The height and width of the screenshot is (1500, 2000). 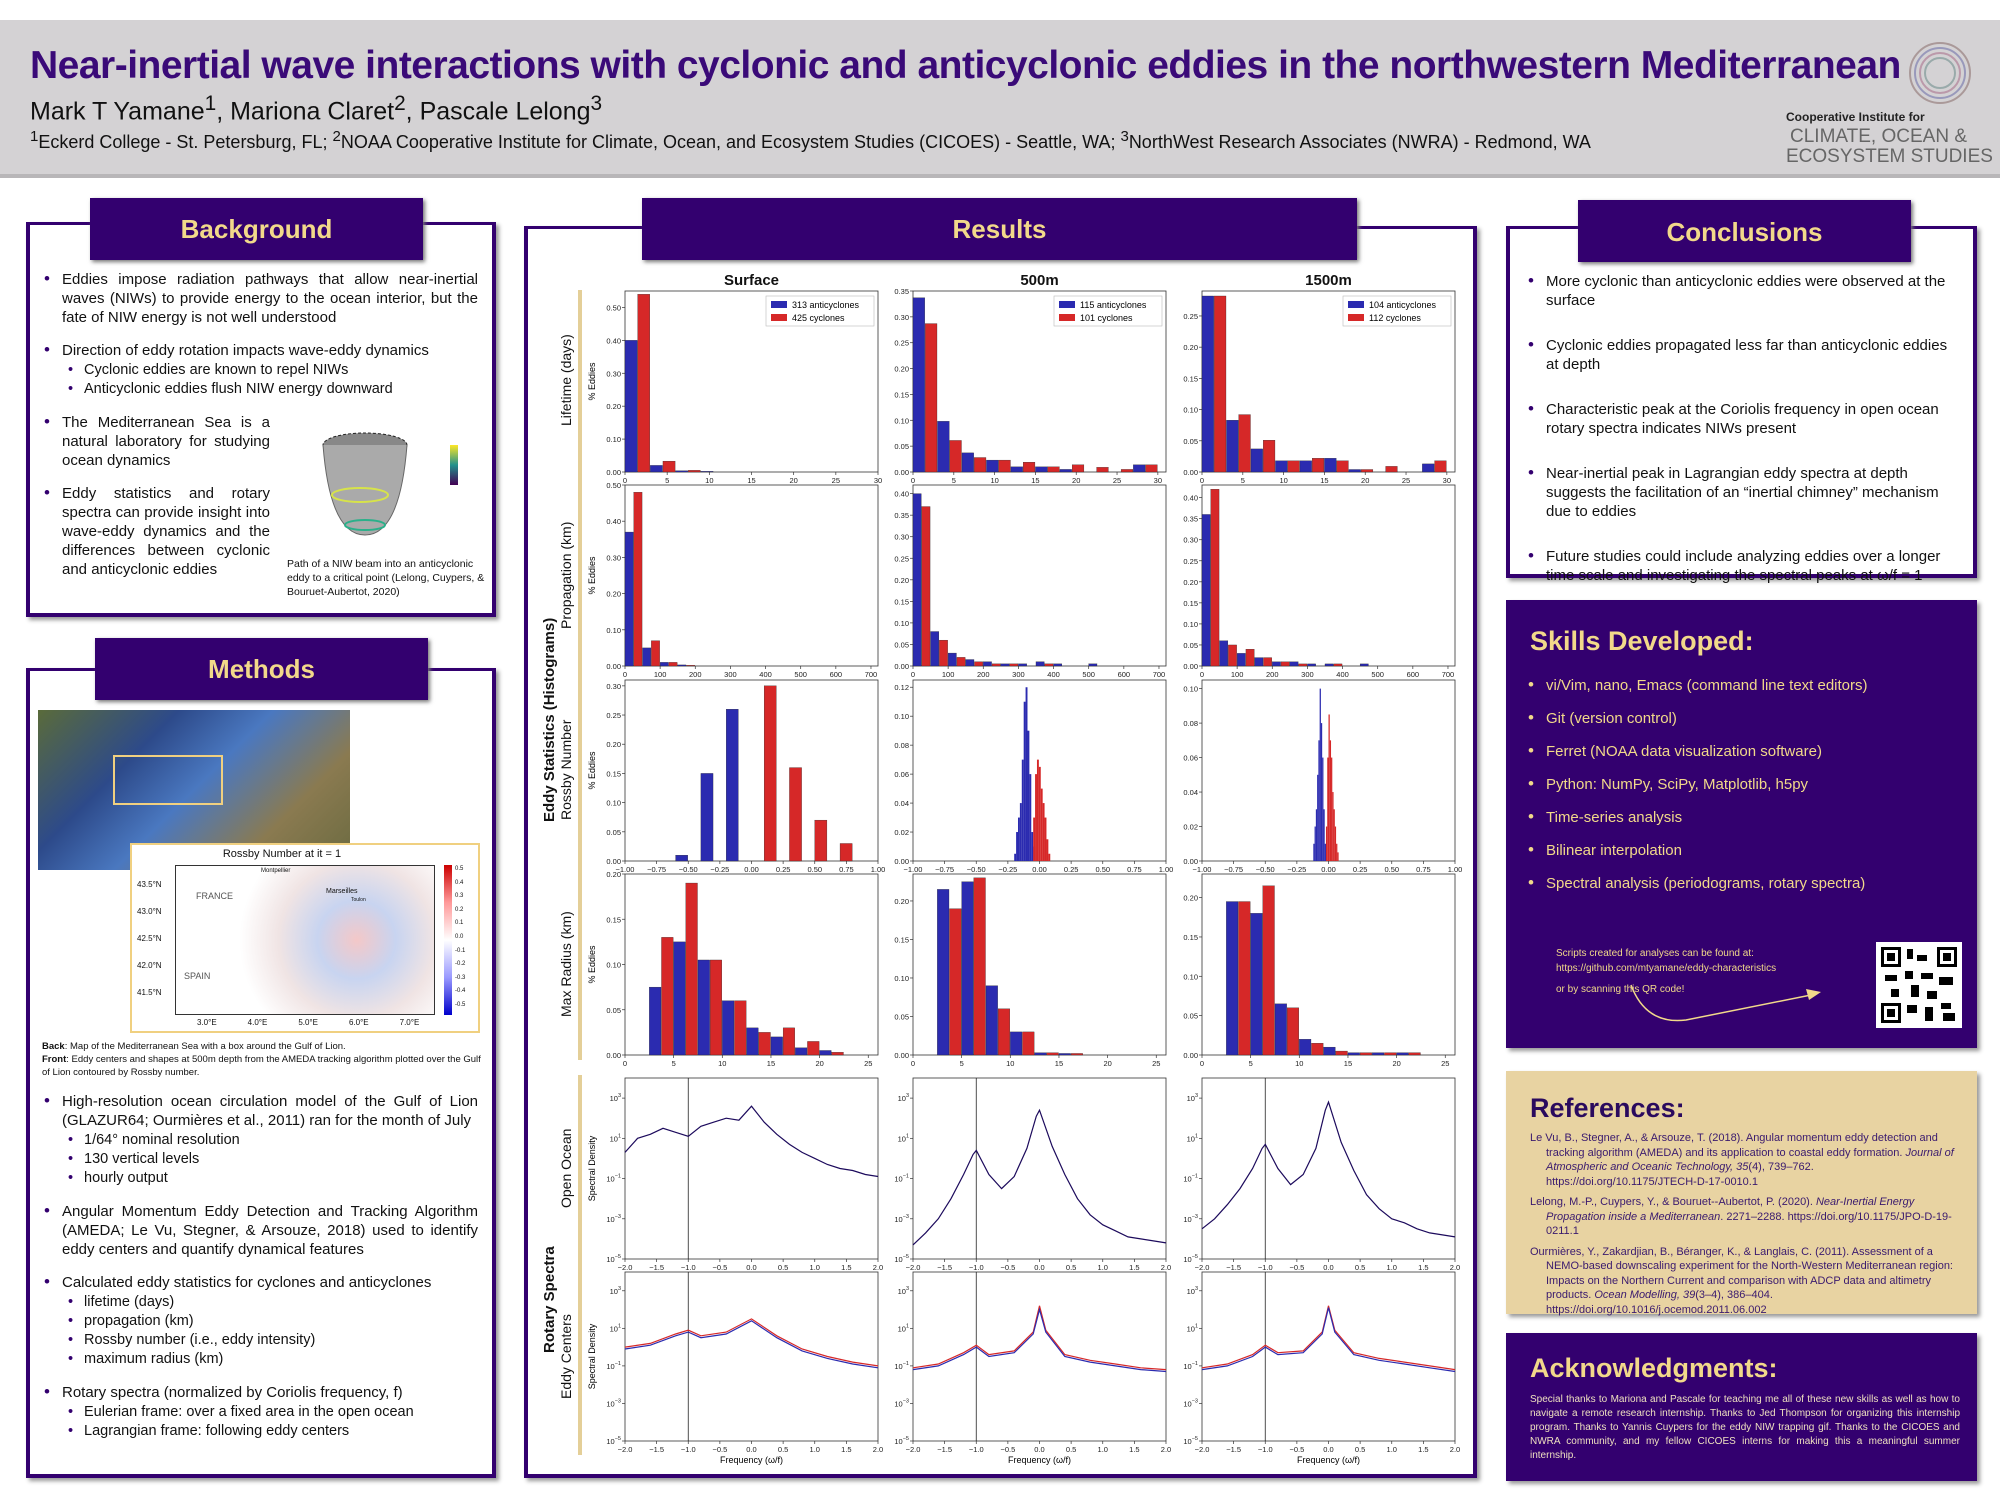 I want to click on logo-text: Cooperative Institute for, so click(x=1855, y=117).